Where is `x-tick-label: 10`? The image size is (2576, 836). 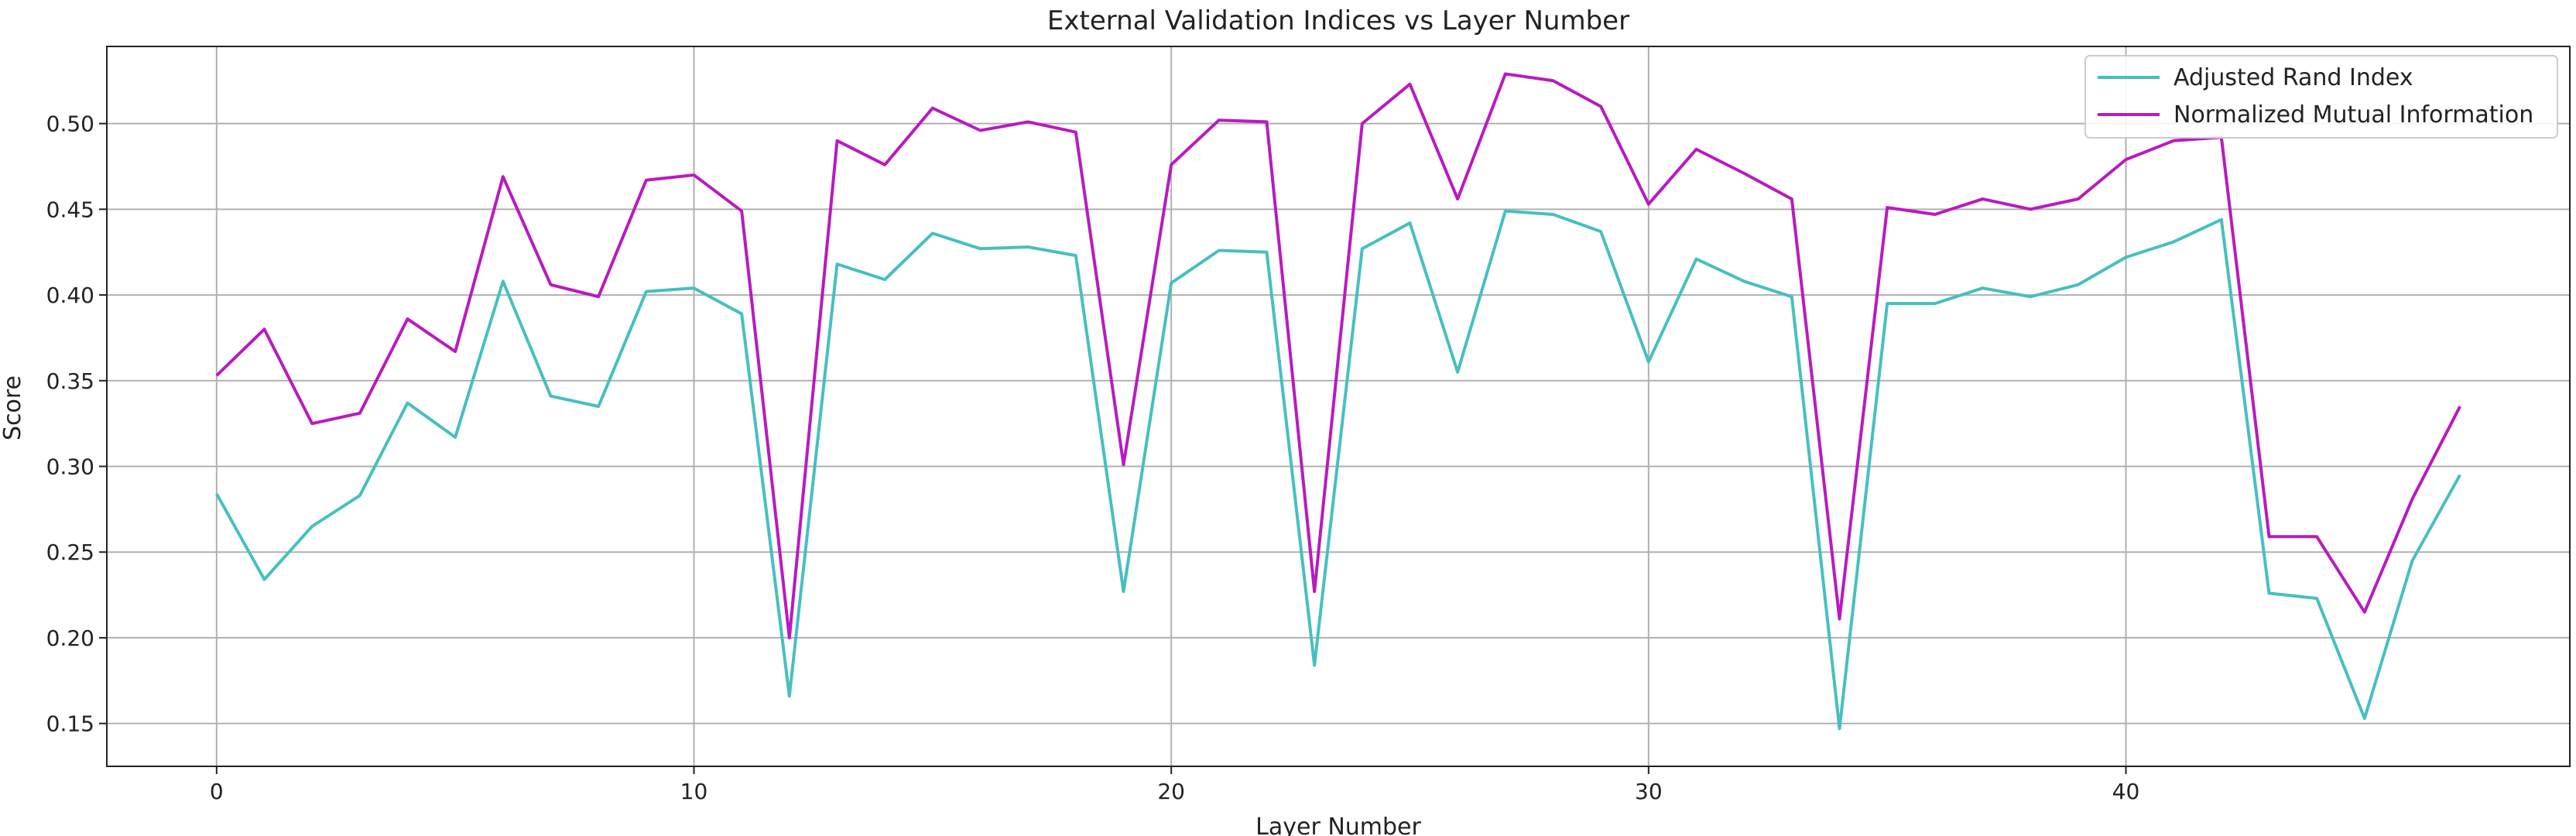 x-tick-label: 10 is located at coordinates (694, 791).